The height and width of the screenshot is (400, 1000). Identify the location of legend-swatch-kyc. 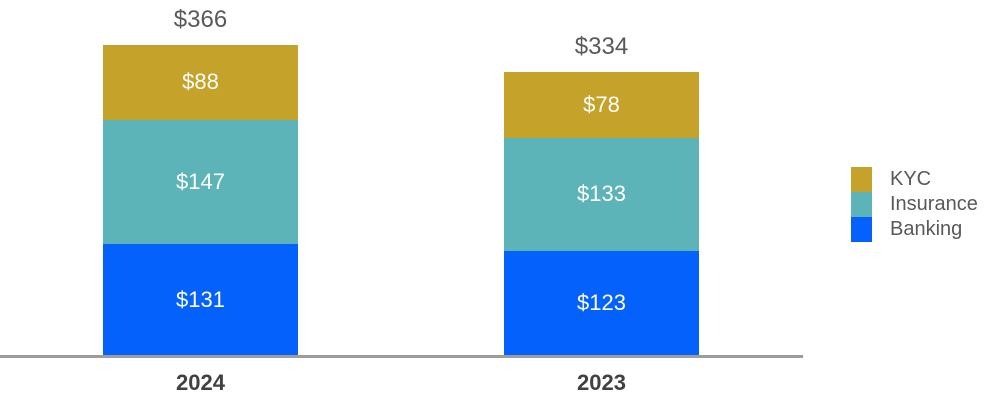
(861, 179).